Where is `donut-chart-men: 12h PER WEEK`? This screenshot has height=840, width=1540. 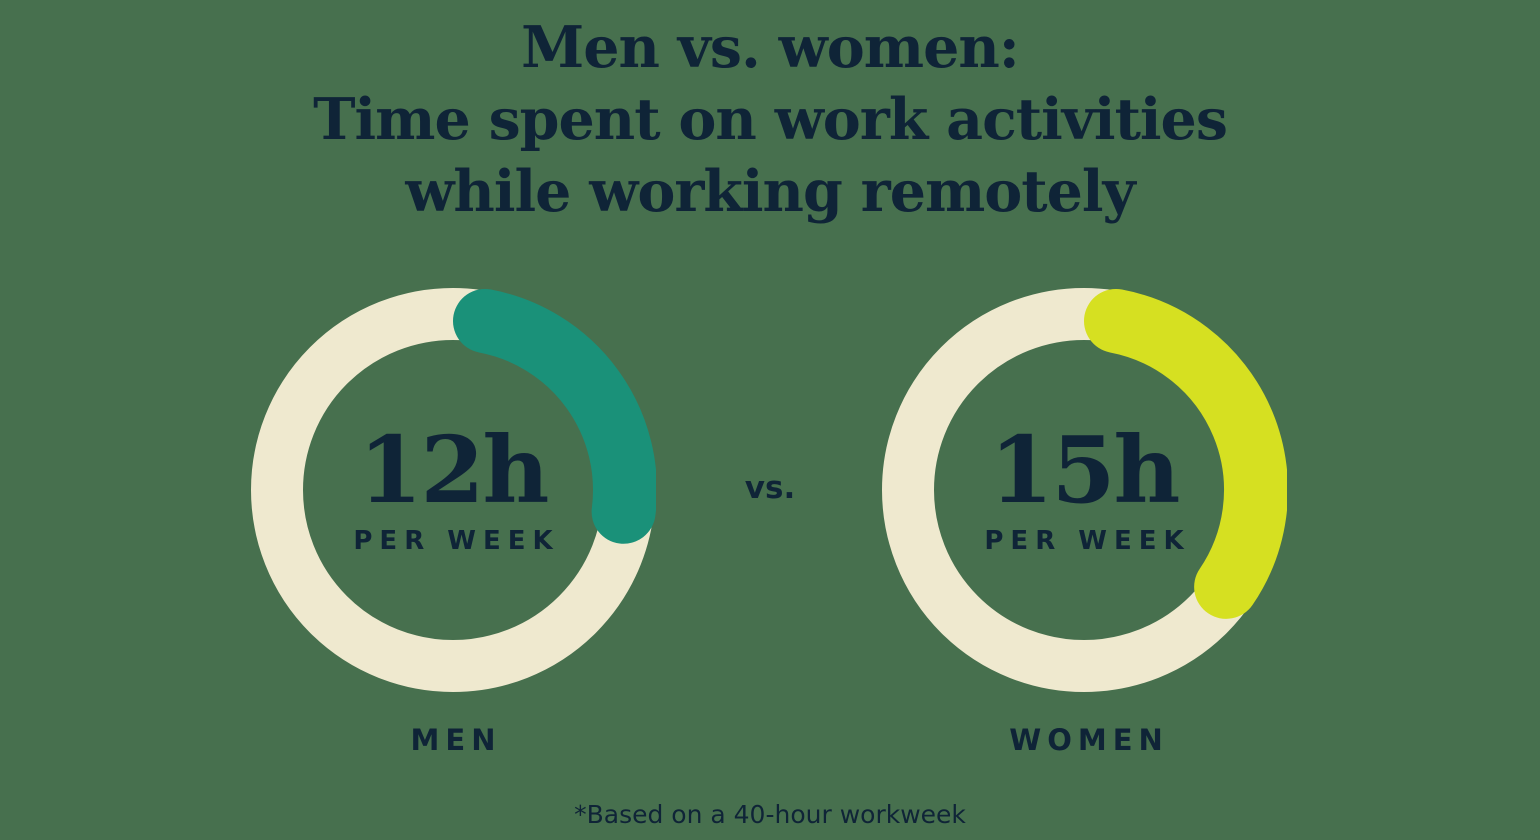
donut-chart-men: 12h PER WEEK is located at coordinates (453, 490).